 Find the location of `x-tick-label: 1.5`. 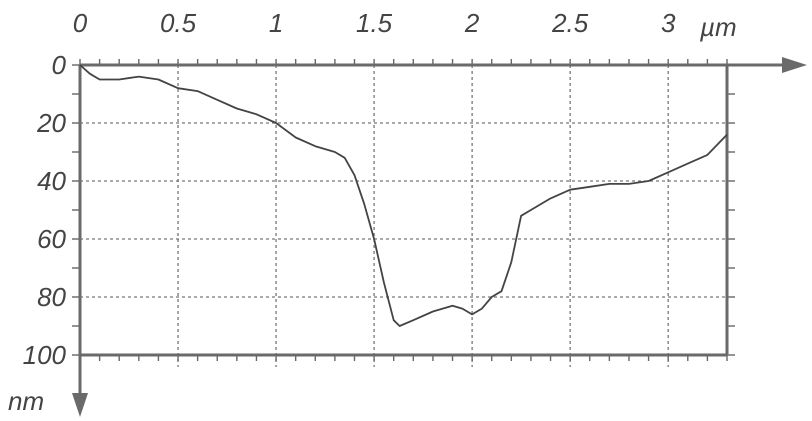

x-tick-label: 1.5 is located at coordinates (374, 23).